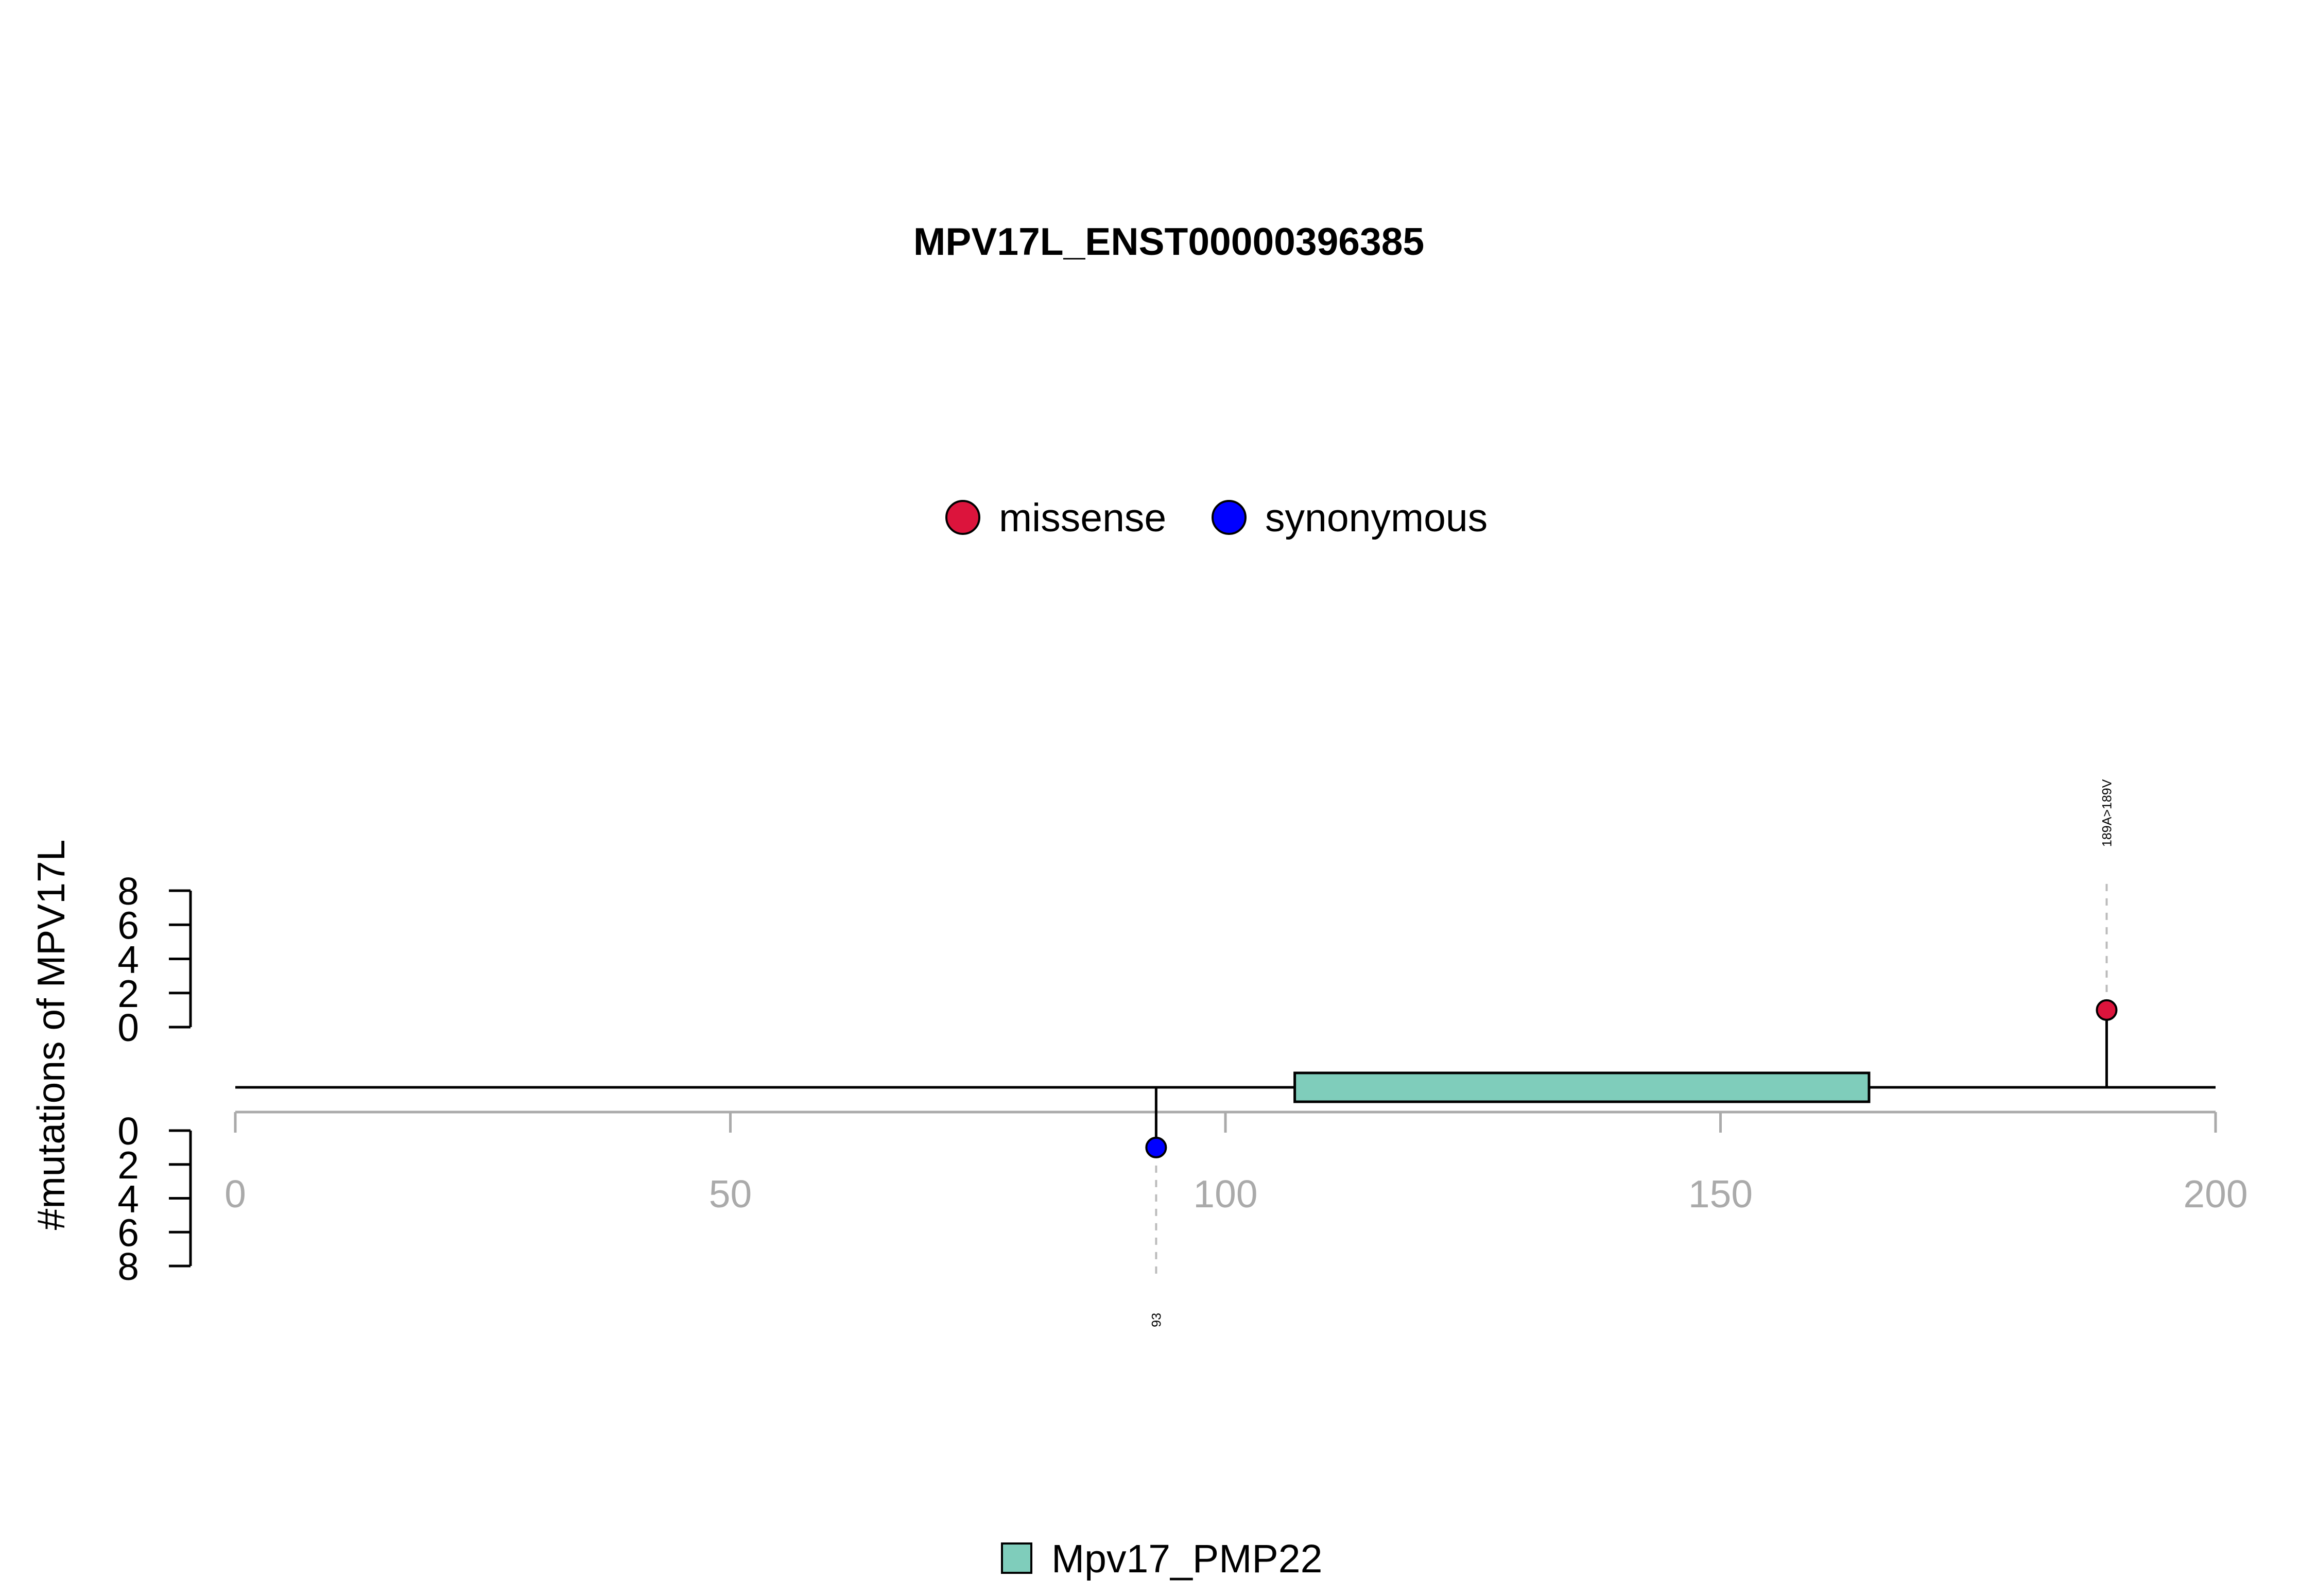 This screenshot has height=1596, width=2317. I want to click on top-count-tick-label: 0, so click(128, 1027).